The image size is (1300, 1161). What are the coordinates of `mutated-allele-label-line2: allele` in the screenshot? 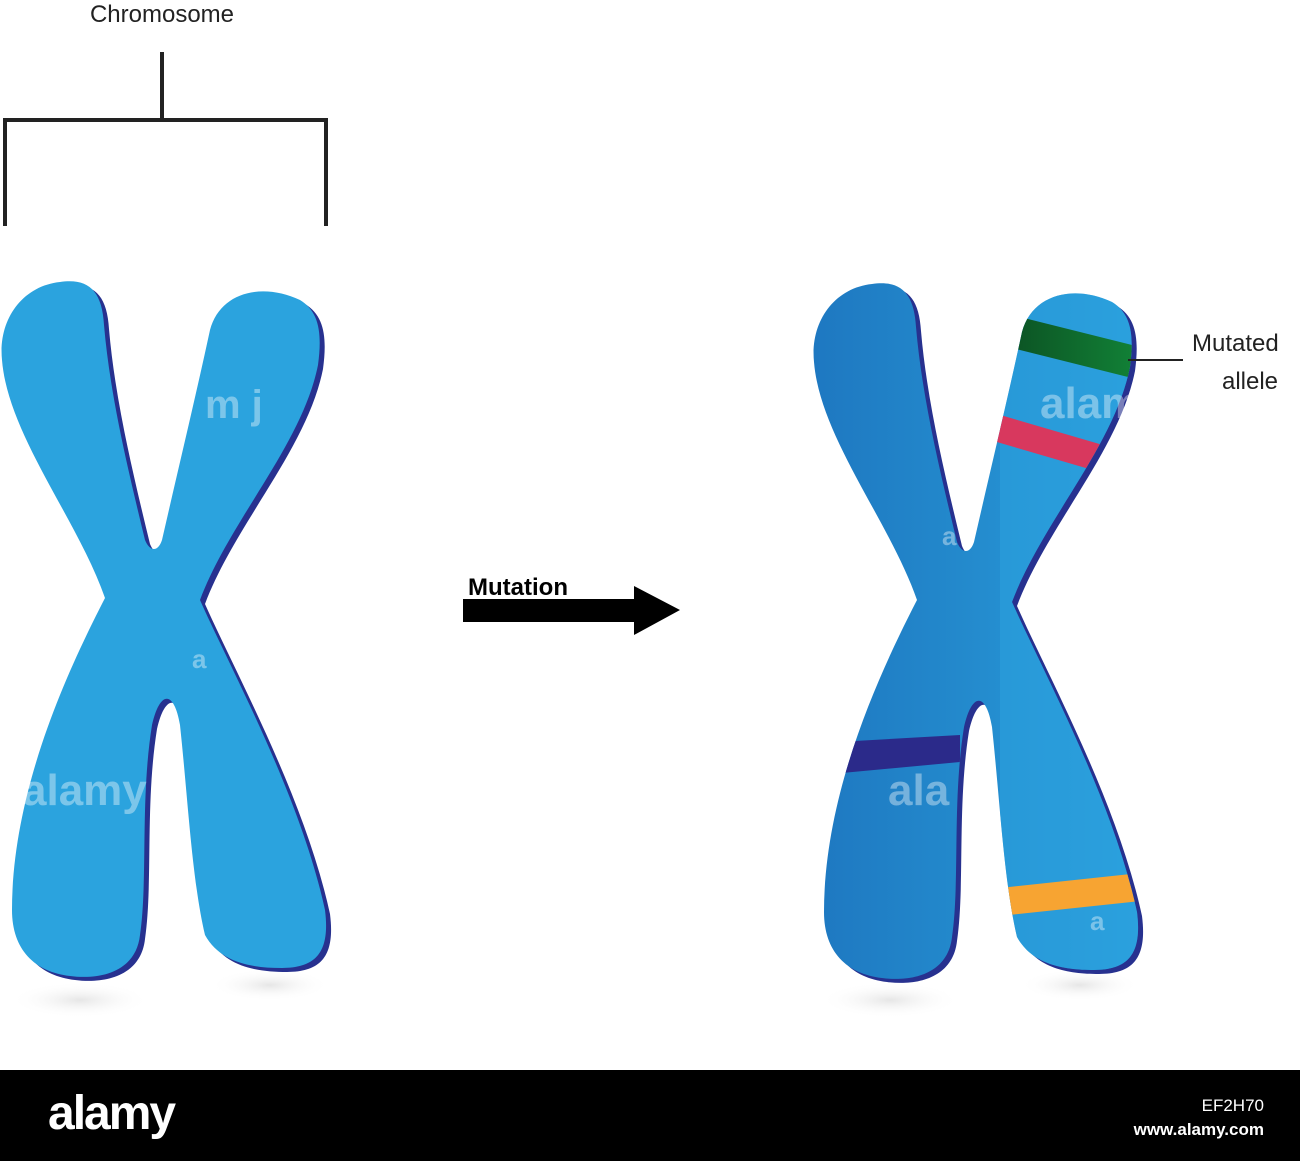 It's located at (1250, 381).